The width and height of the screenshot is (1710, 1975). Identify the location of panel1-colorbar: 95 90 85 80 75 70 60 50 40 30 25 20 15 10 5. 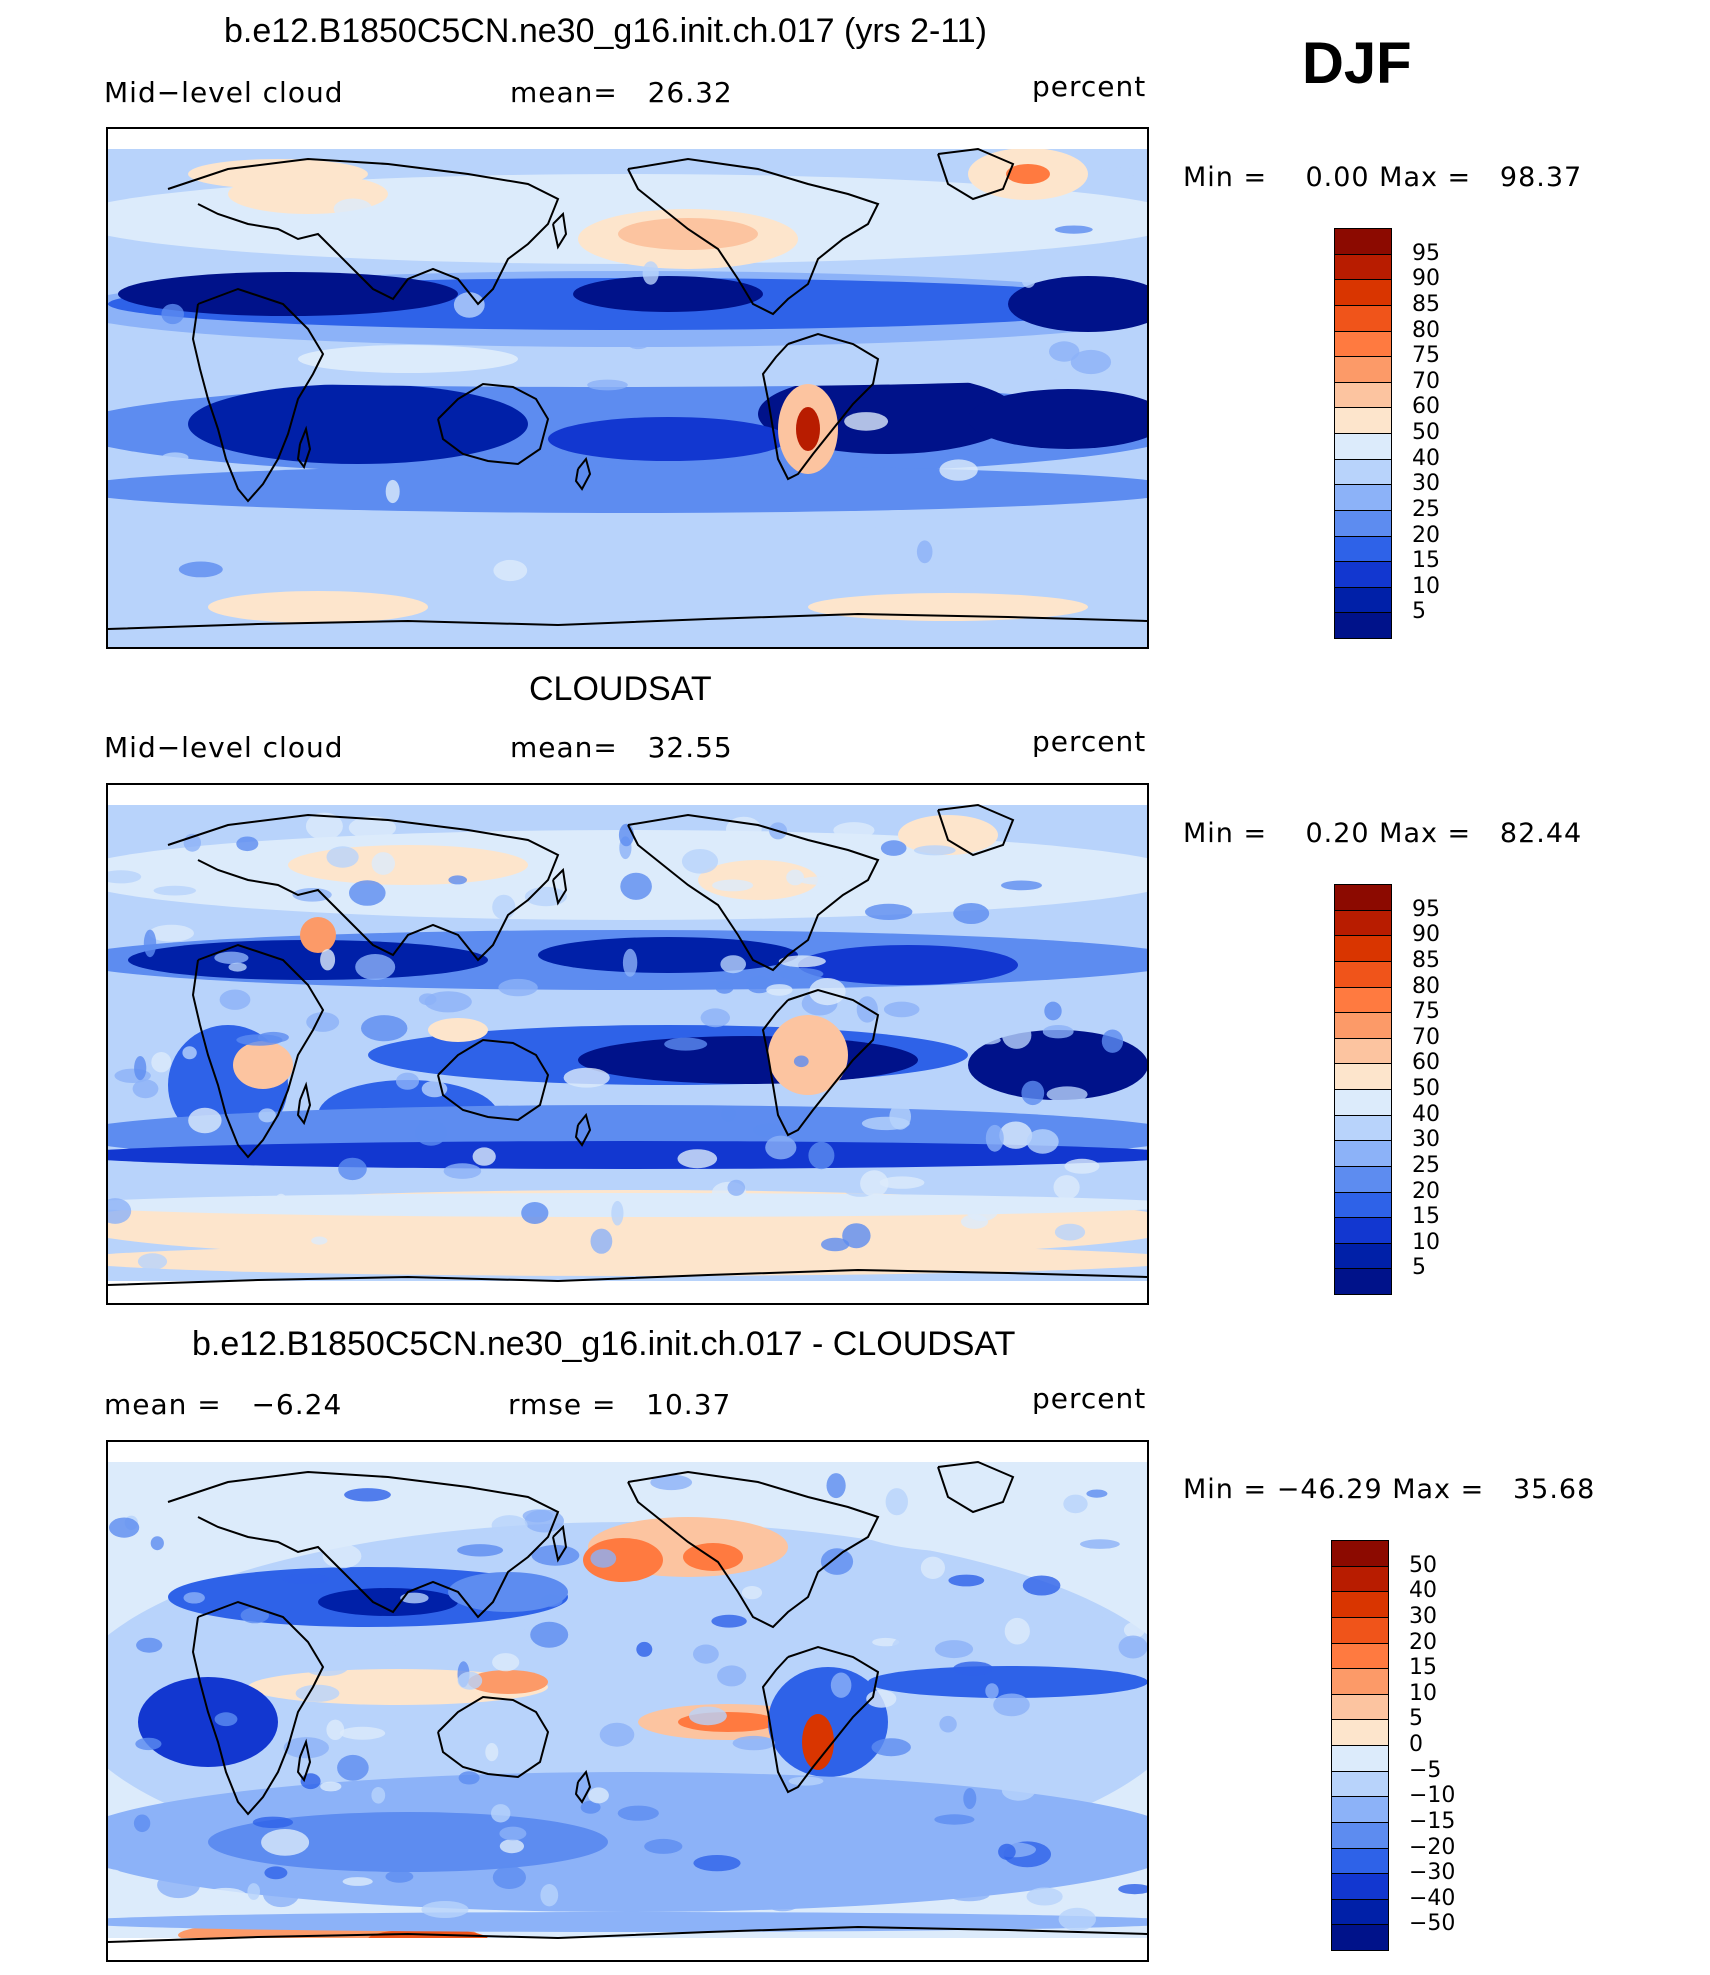
(1414, 433).